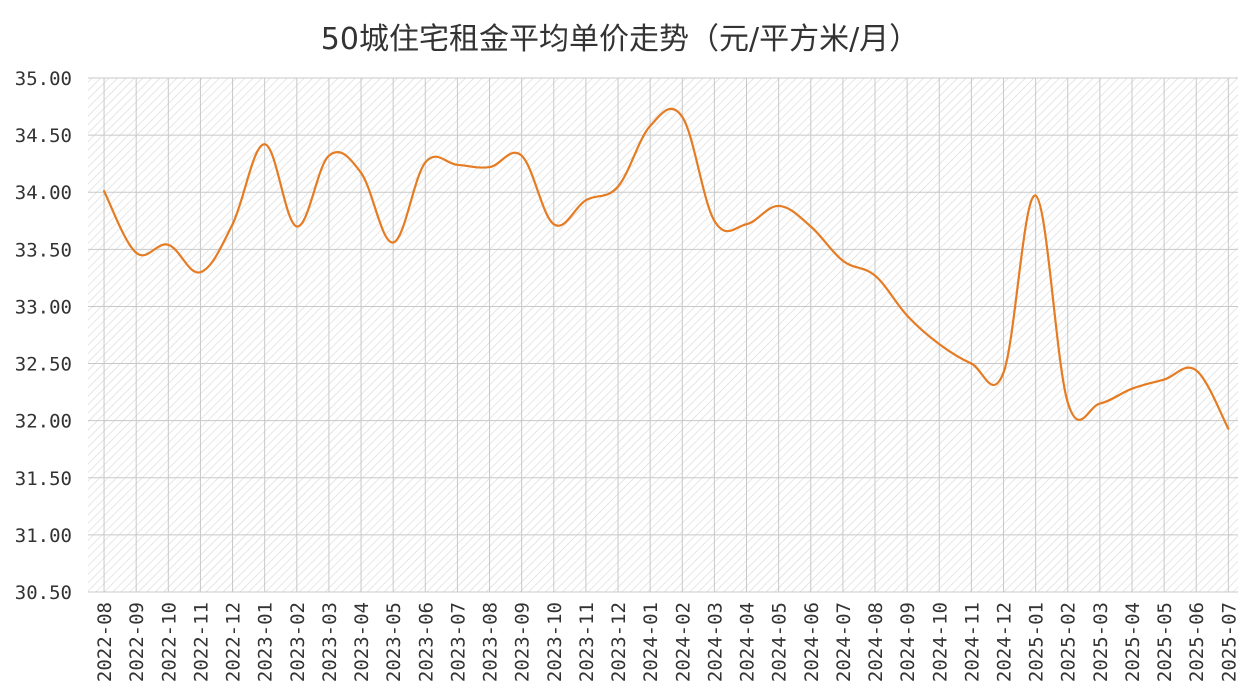  What do you see at coordinates (426, 642) in the screenshot?
I see `x-tick-label: 2023-06` at bounding box center [426, 642].